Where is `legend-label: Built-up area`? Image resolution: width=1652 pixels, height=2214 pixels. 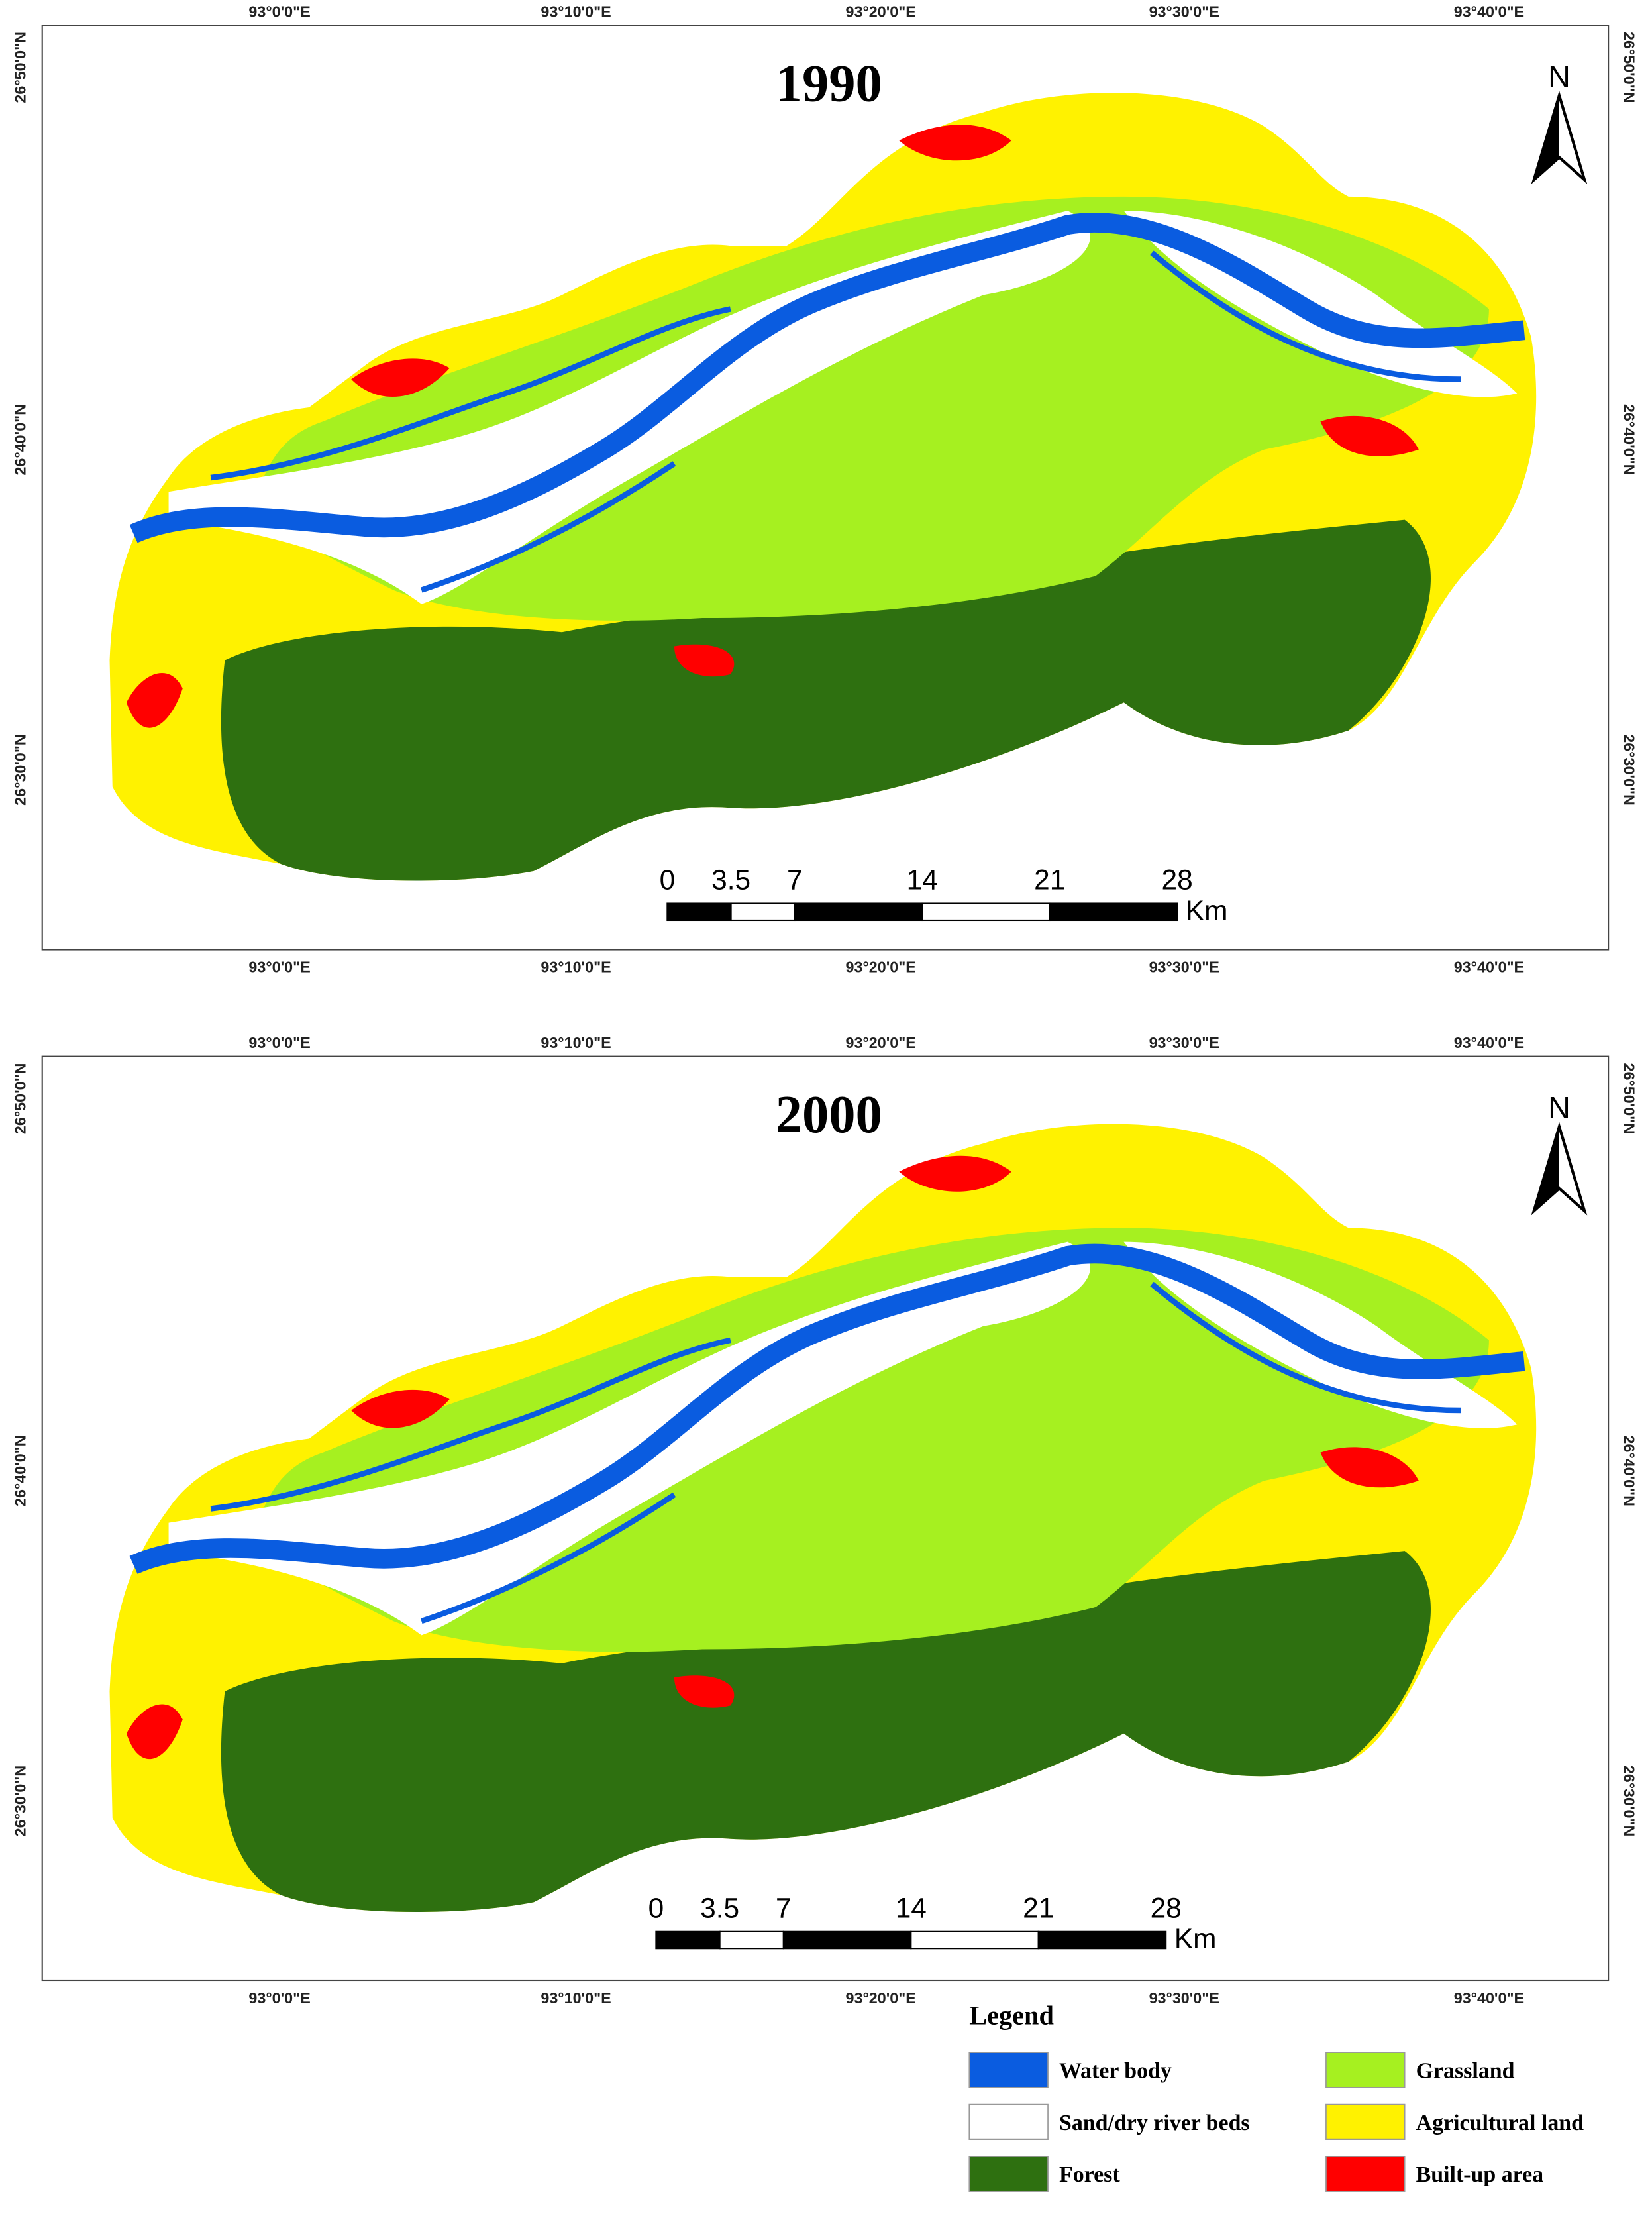
legend-label: Built-up area is located at coordinates (1480, 2175).